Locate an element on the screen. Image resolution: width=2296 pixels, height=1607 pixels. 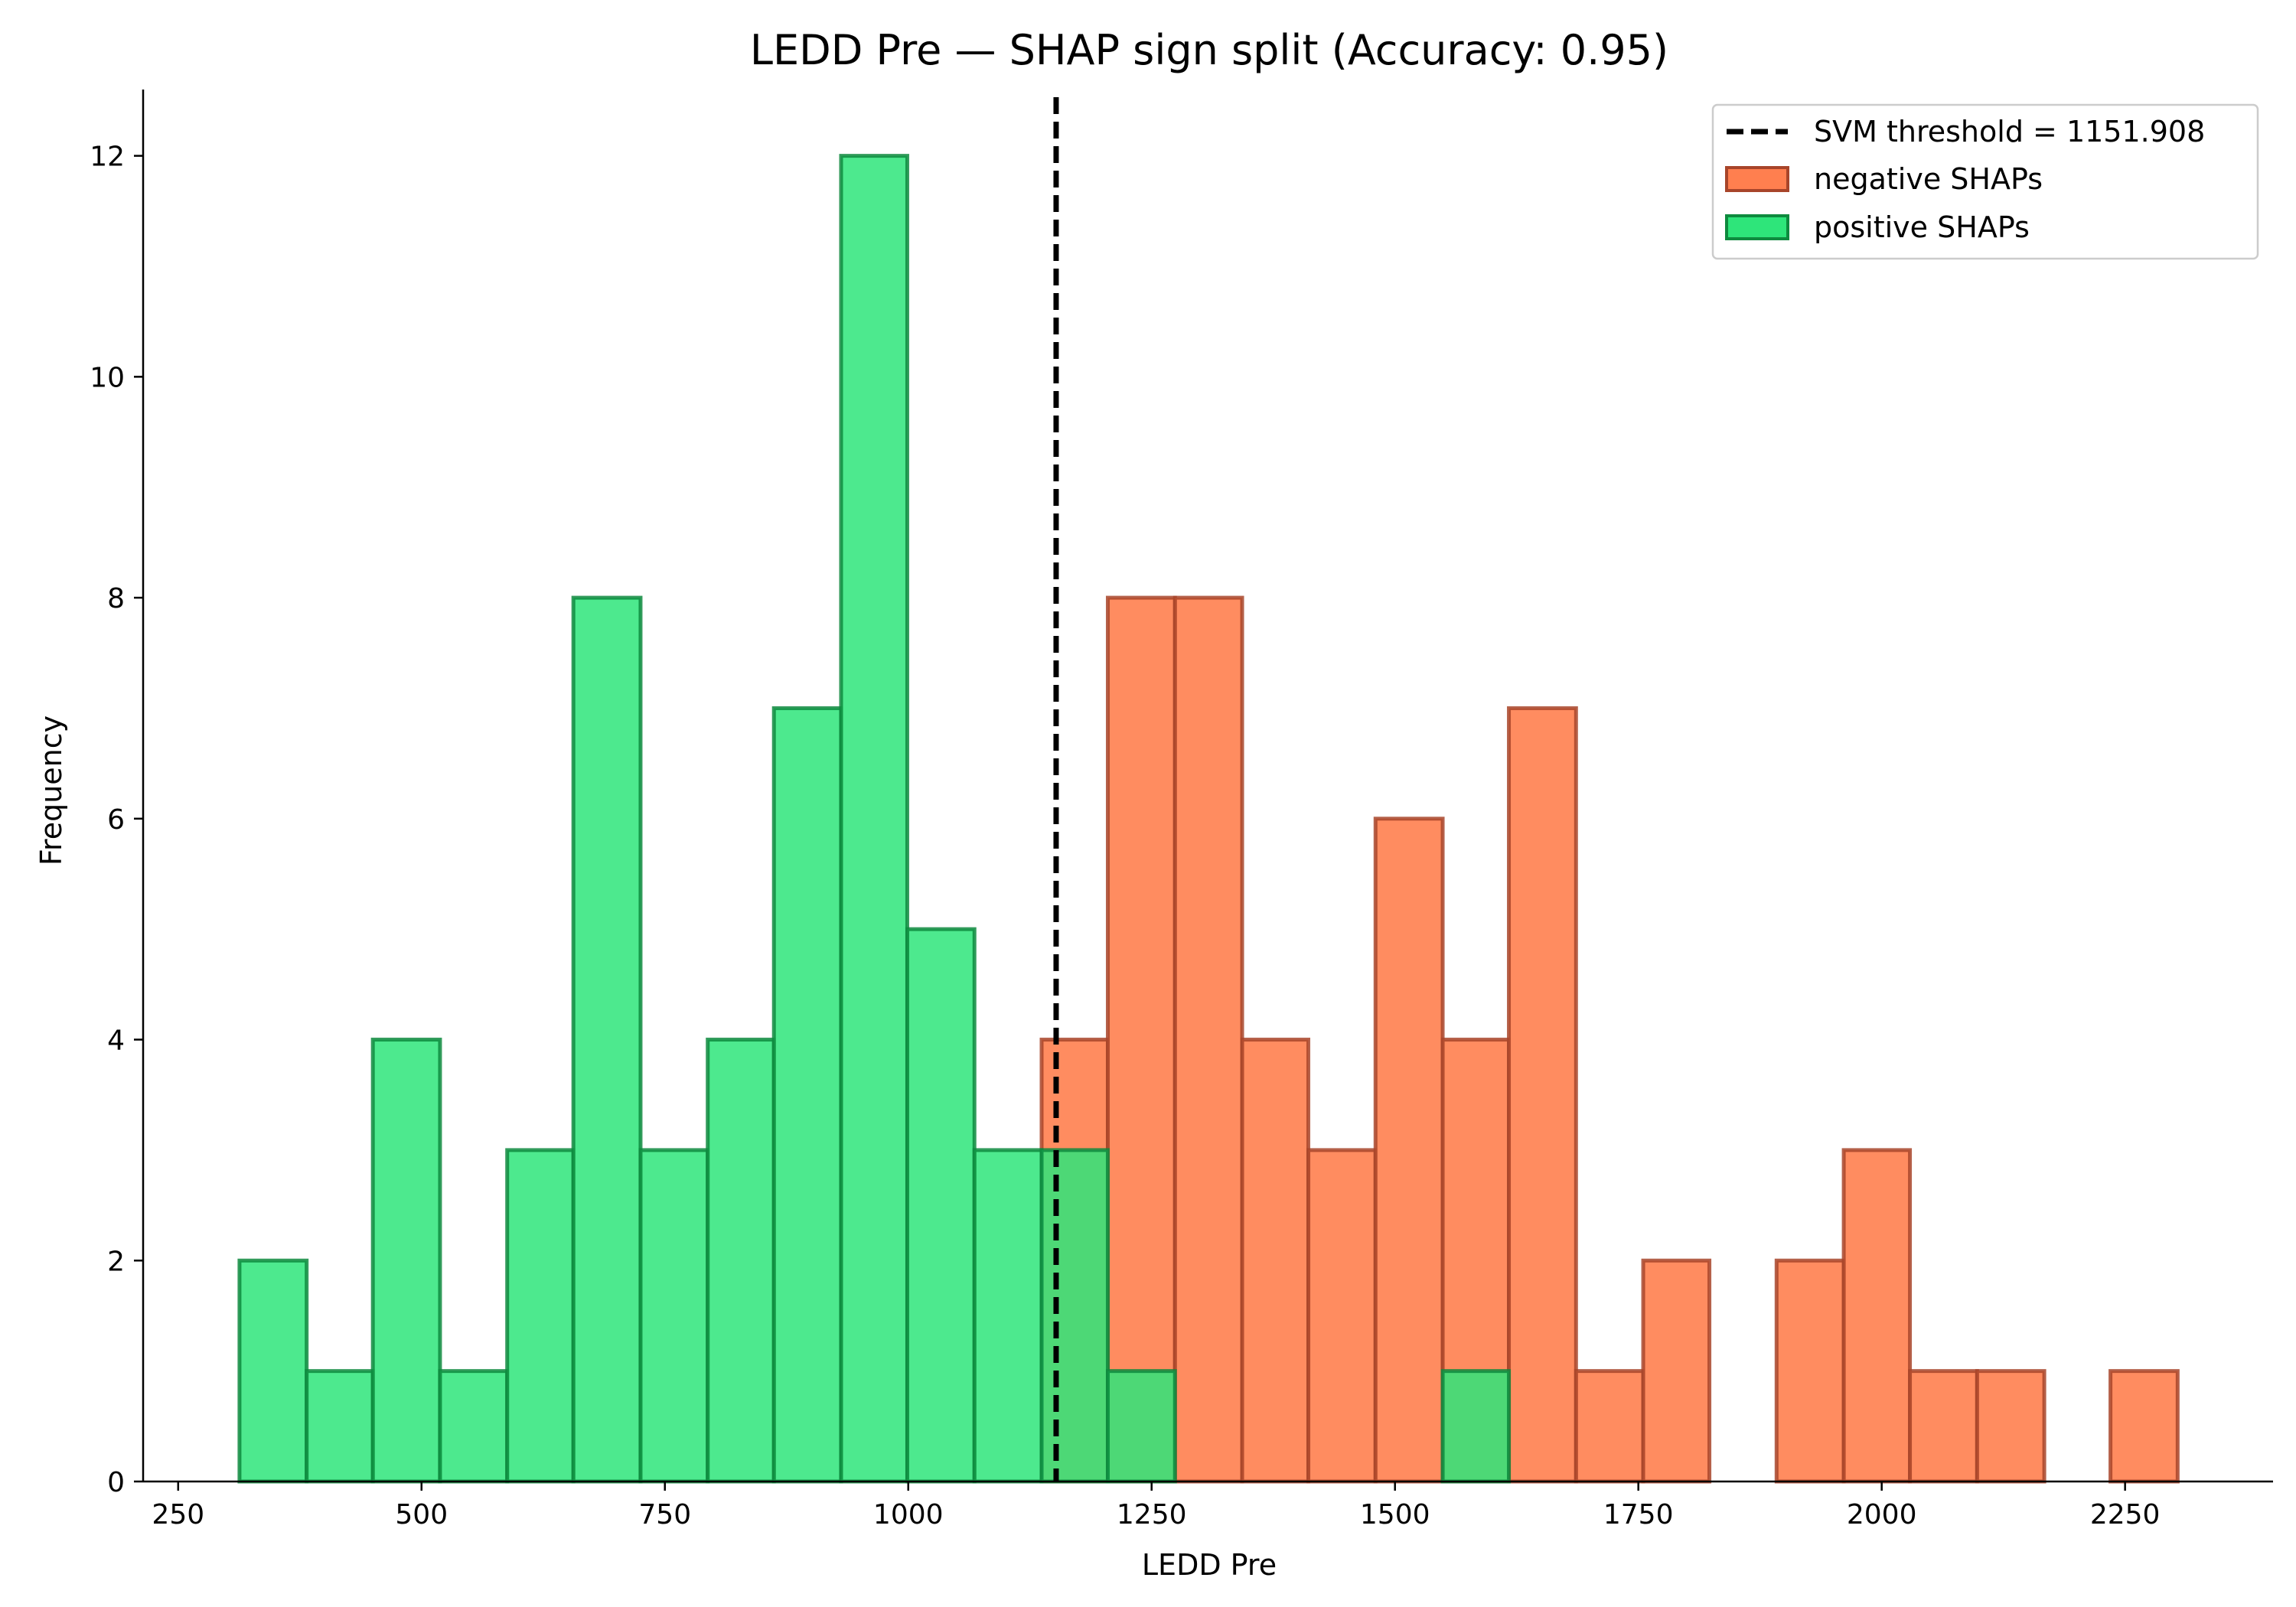
x-tick-label: 2250 is located at coordinates (2125, 1514).